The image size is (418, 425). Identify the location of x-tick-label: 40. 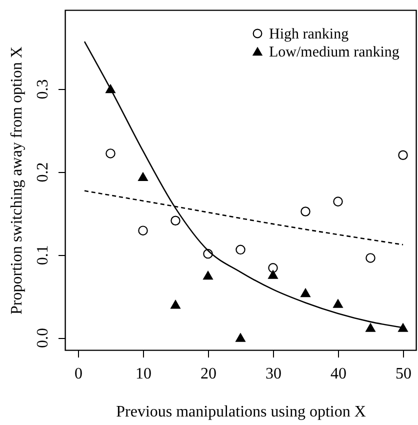
(338, 374).